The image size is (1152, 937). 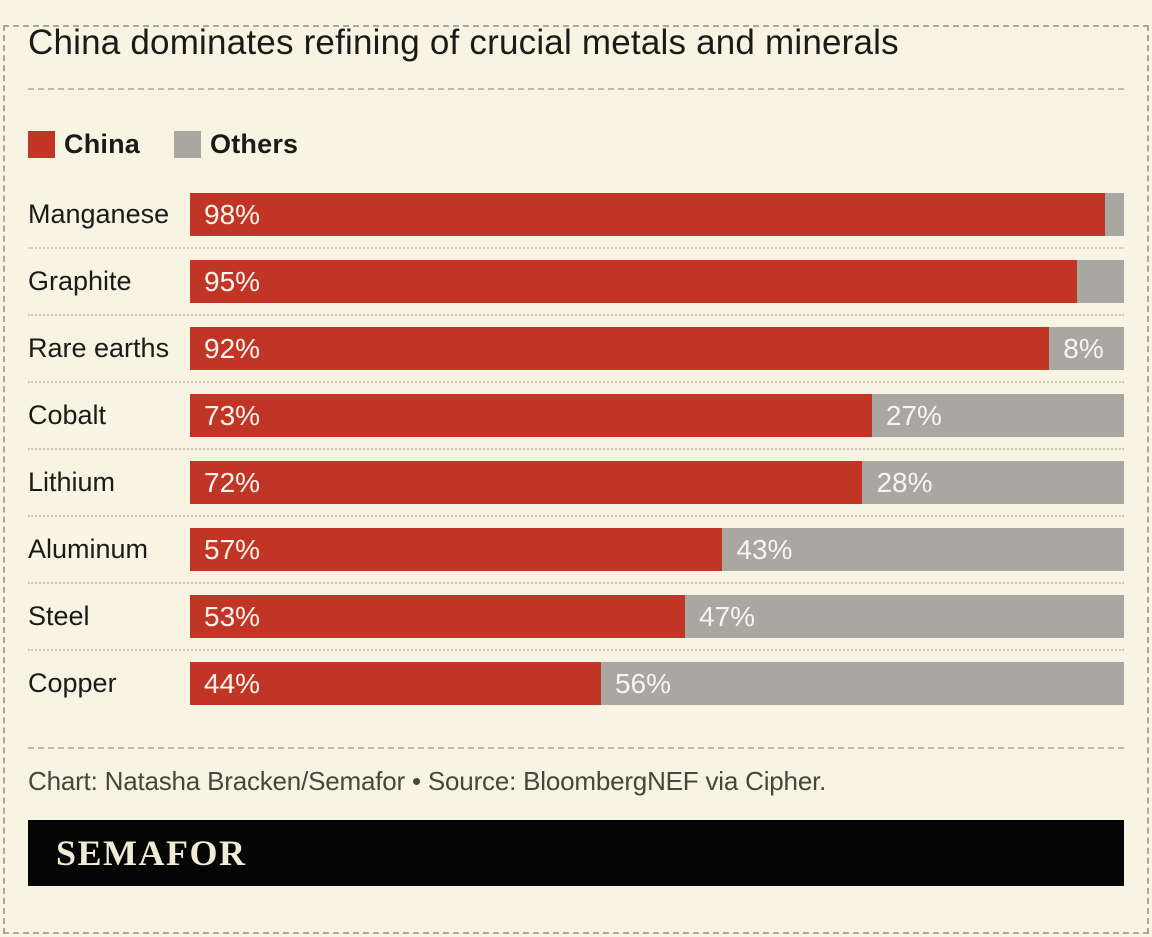 What do you see at coordinates (531, 415) in the screenshot?
I see `bar-segment-china: 73%` at bounding box center [531, 415].